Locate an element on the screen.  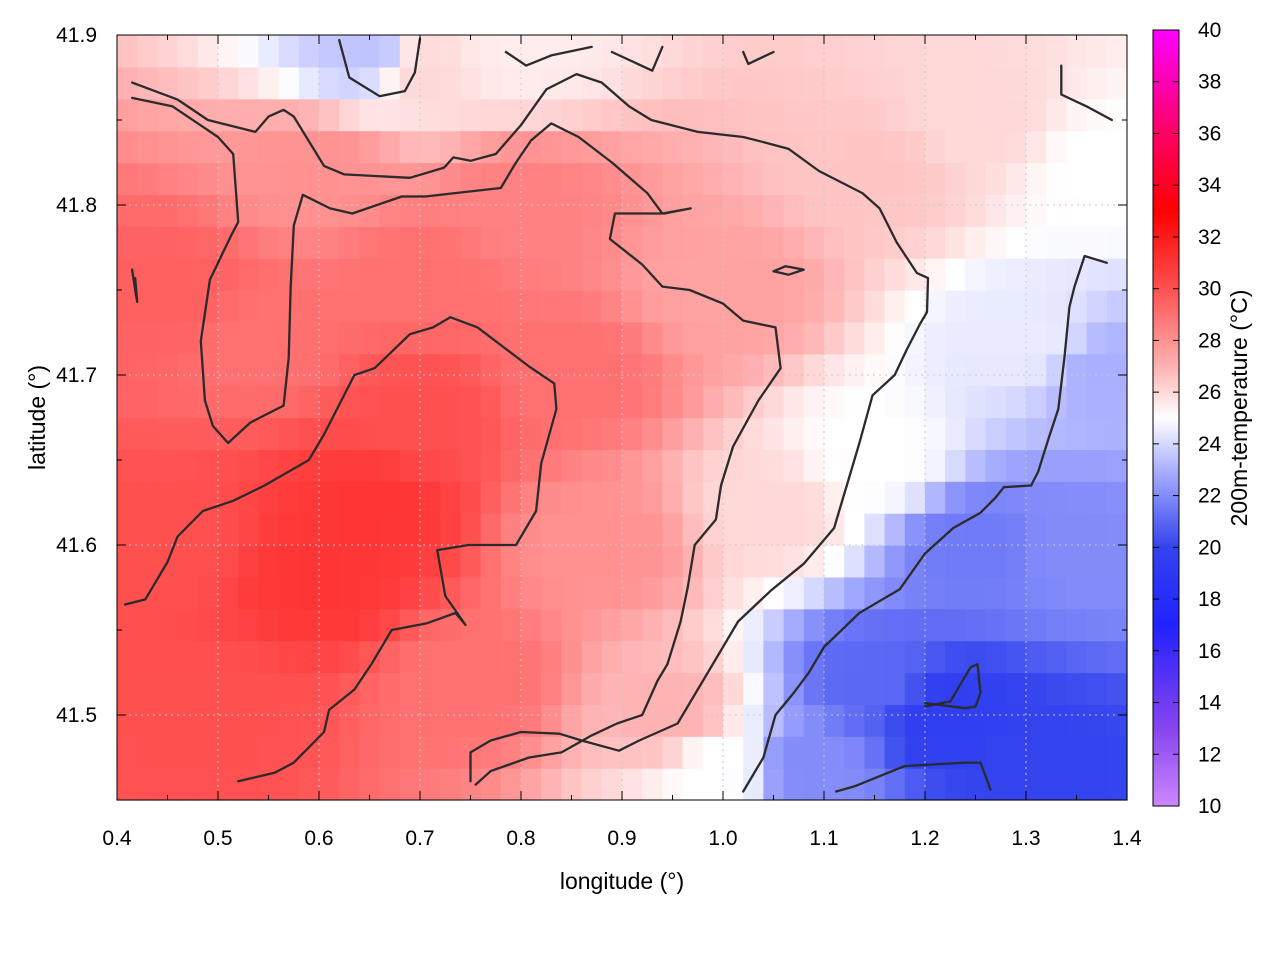
y-axis-title: latitude (°) is located at coordinates (37, 417).